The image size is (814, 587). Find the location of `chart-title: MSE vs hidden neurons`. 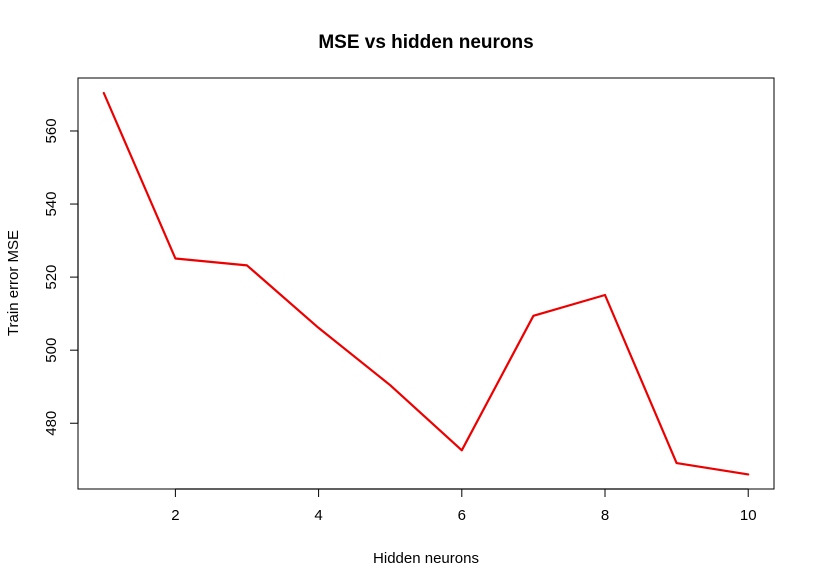

chart-title: MSE vs hidden neurons is located at coordinates (425, 42).